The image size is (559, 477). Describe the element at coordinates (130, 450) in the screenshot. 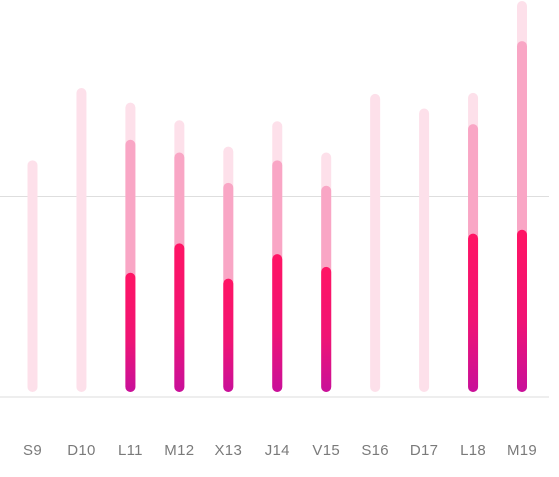

I see `x-tick-label-L11: L11` at that location.